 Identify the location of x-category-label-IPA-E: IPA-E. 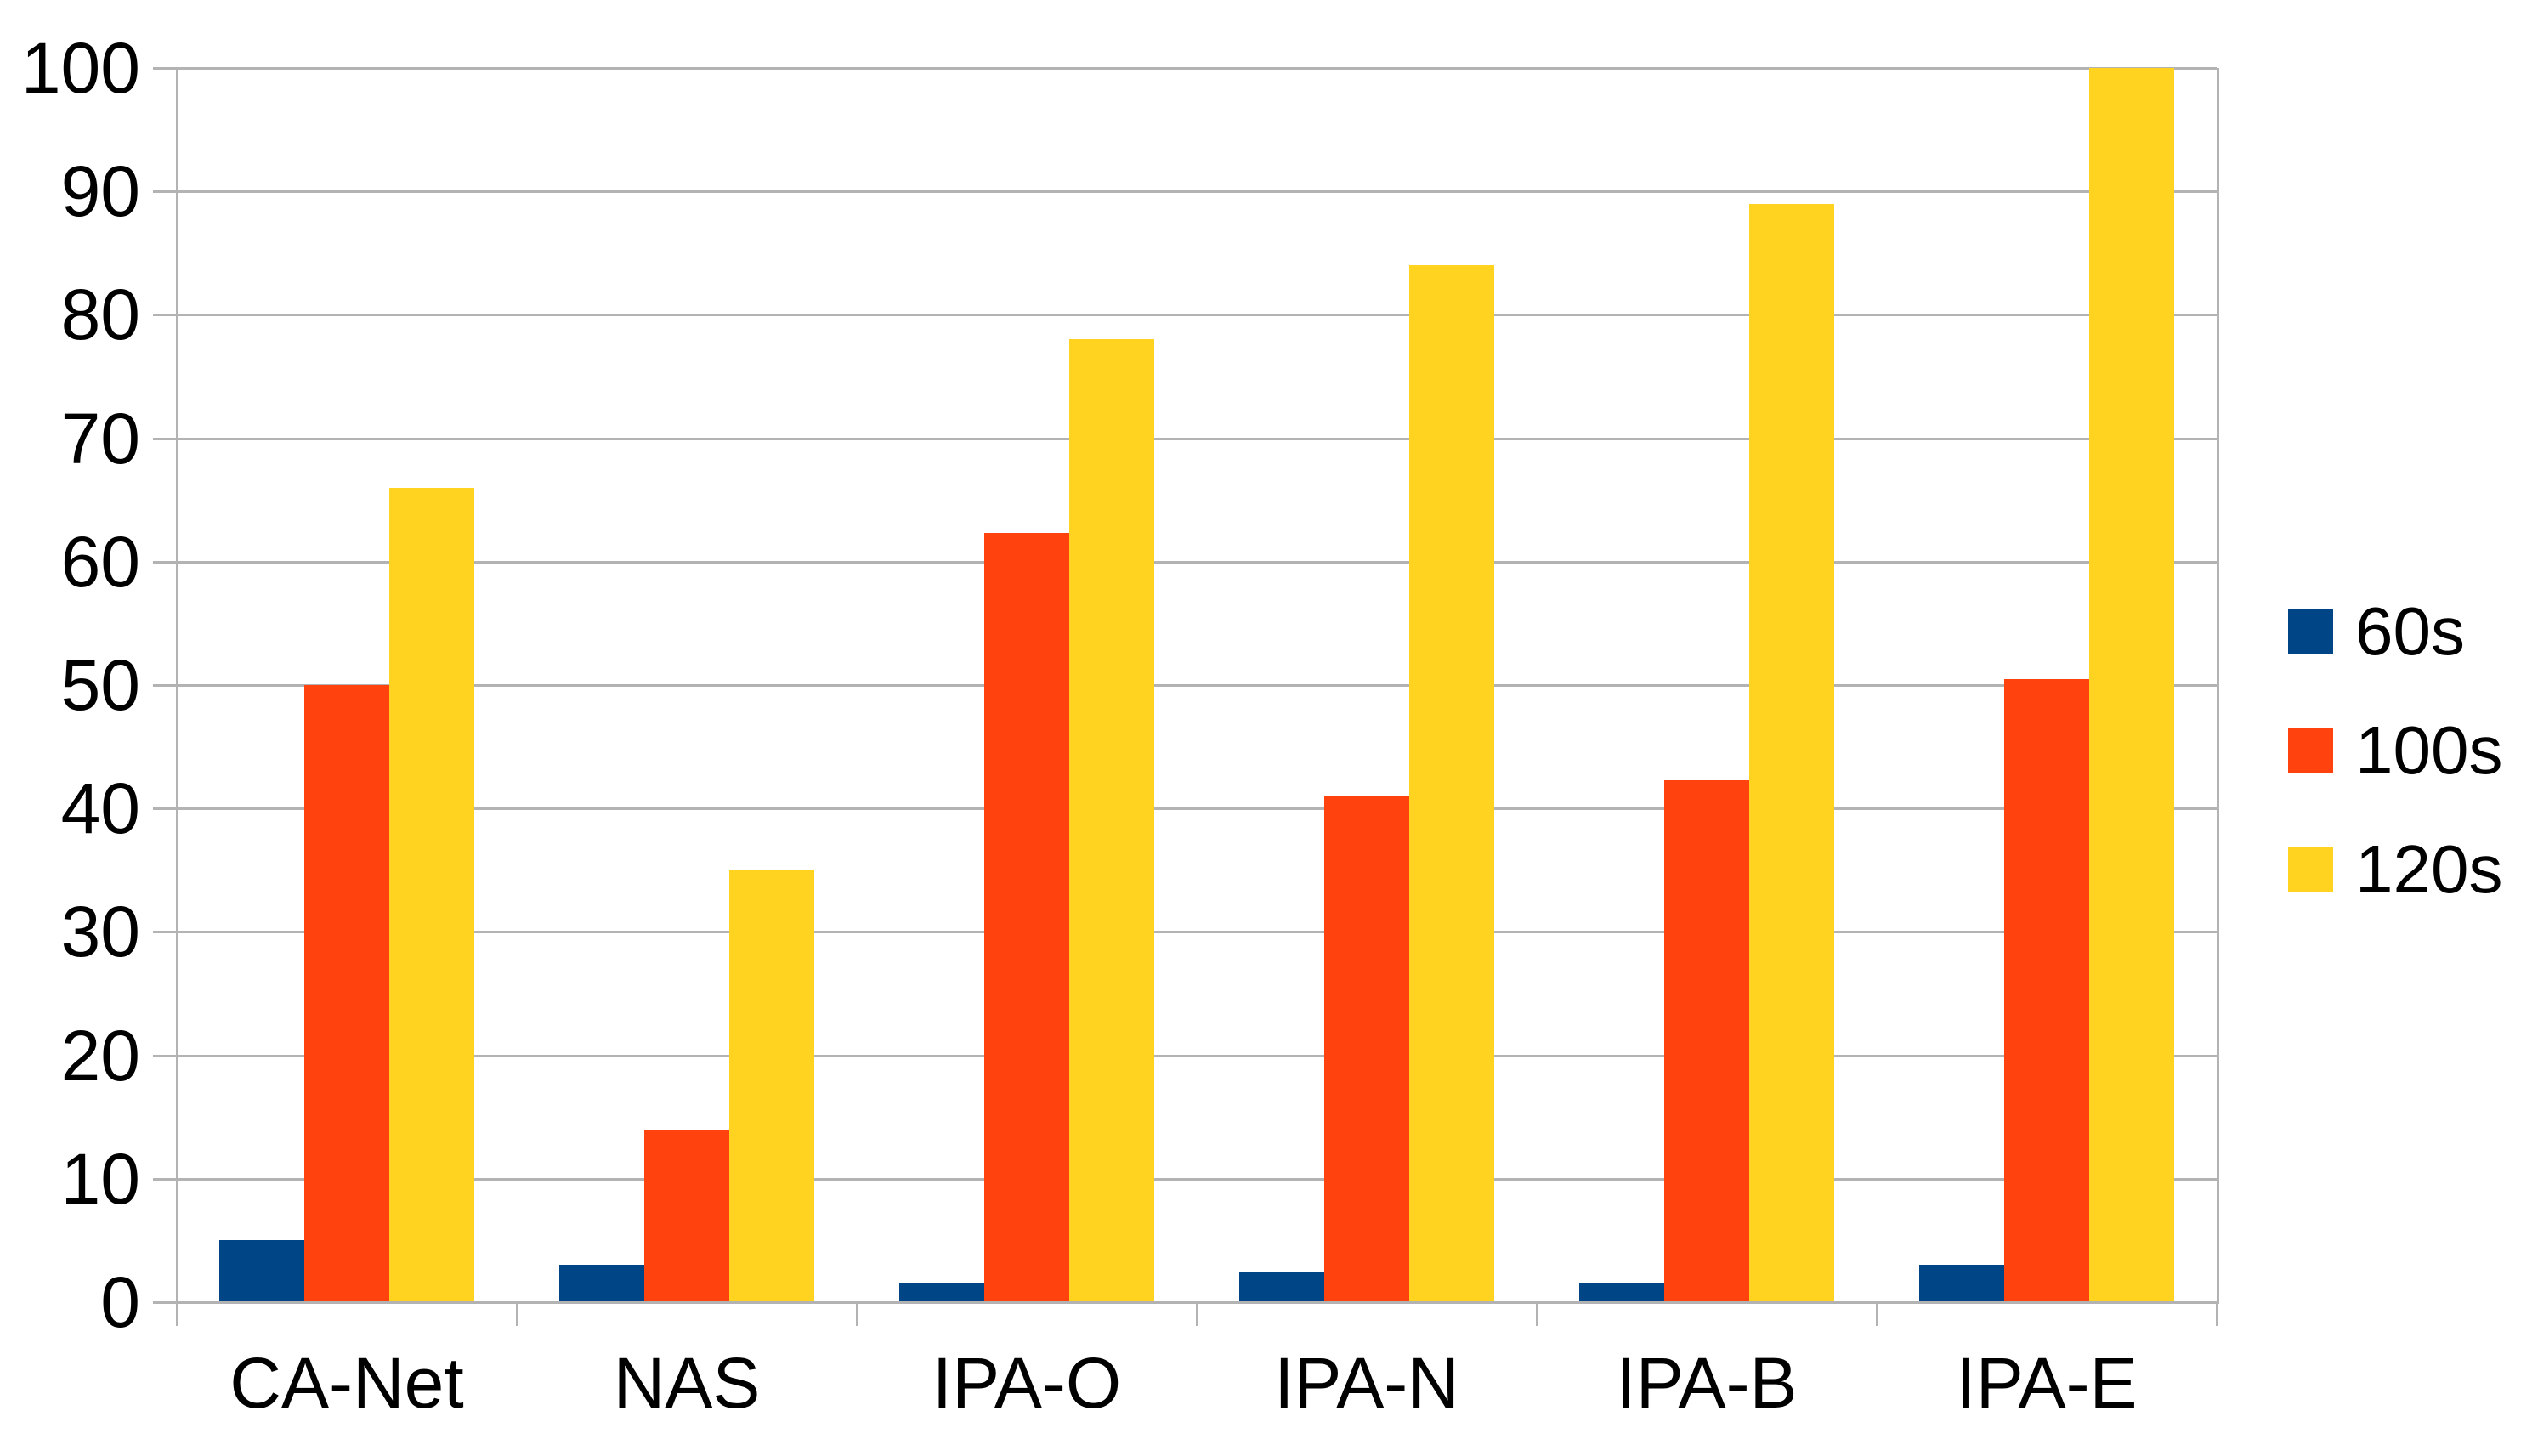
(2047, 1383).